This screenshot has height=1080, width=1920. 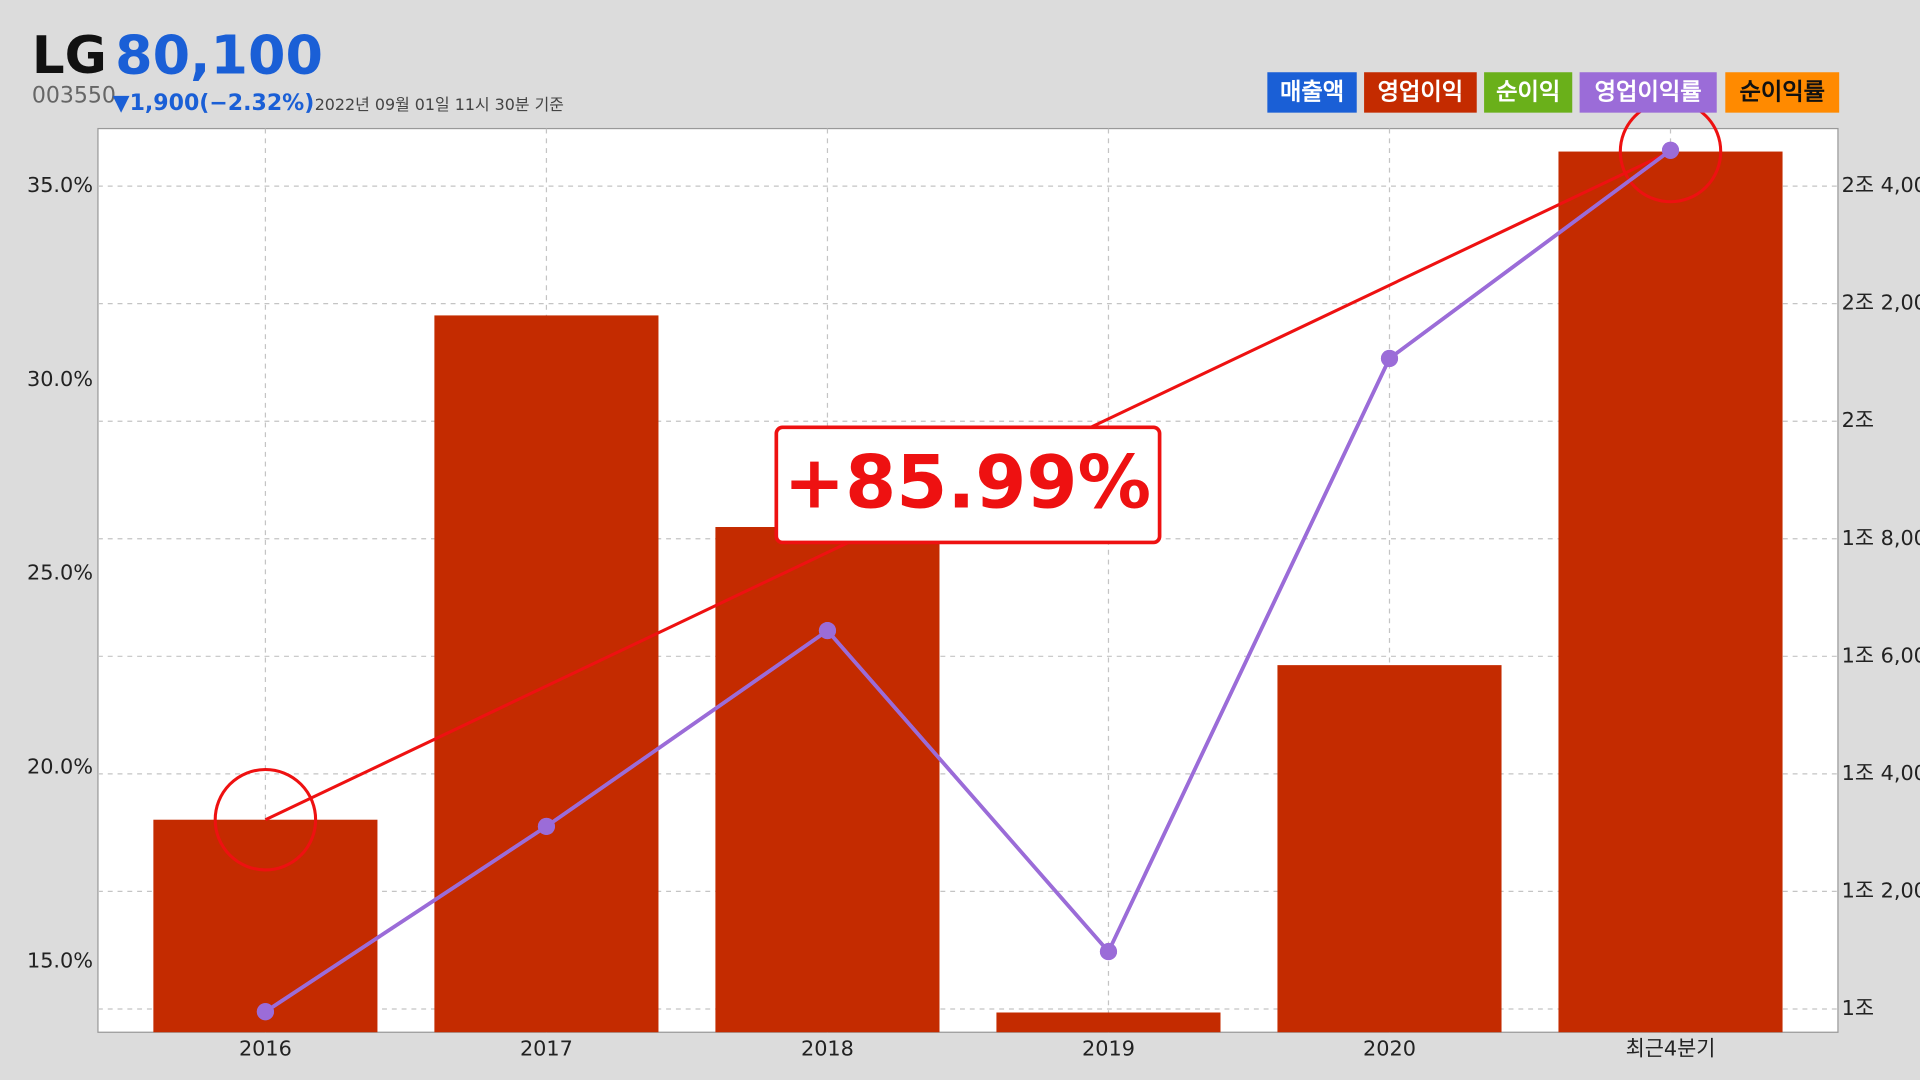 What do you see at coordinates (1881, 890) in the screenshot?
I see `y2-tick-label: 1조 2,000` at bounding box center [1881, 890].